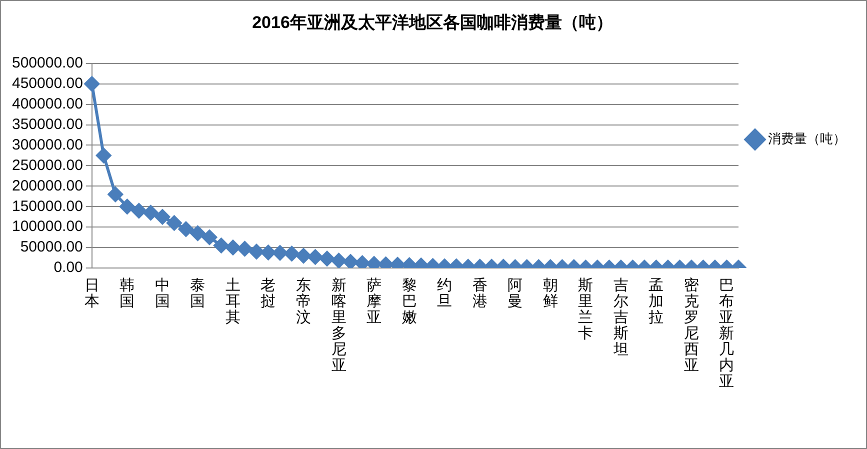 The image size is (867, 449). I want to click on y-tick-label: 50000.00, so click(51, 247).